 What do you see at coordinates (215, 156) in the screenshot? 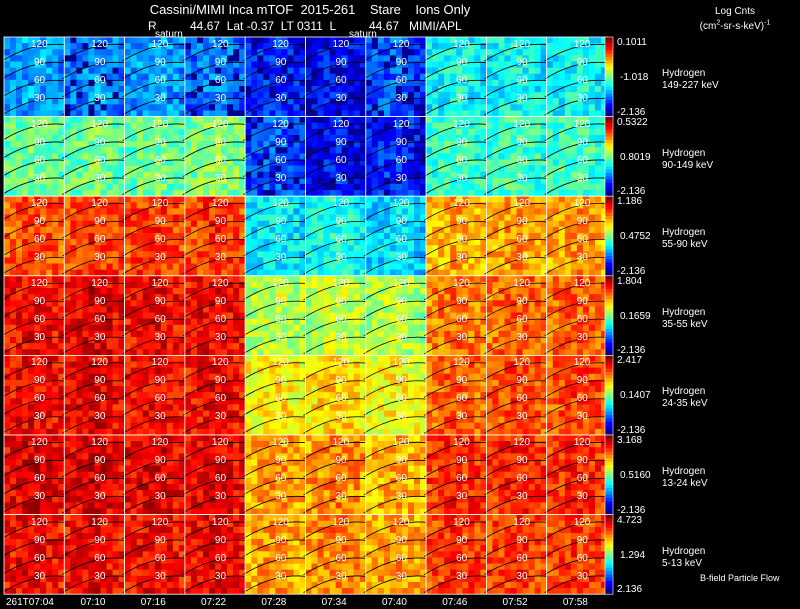
I see `heatmap-cell` at bounding box center [215, 156].